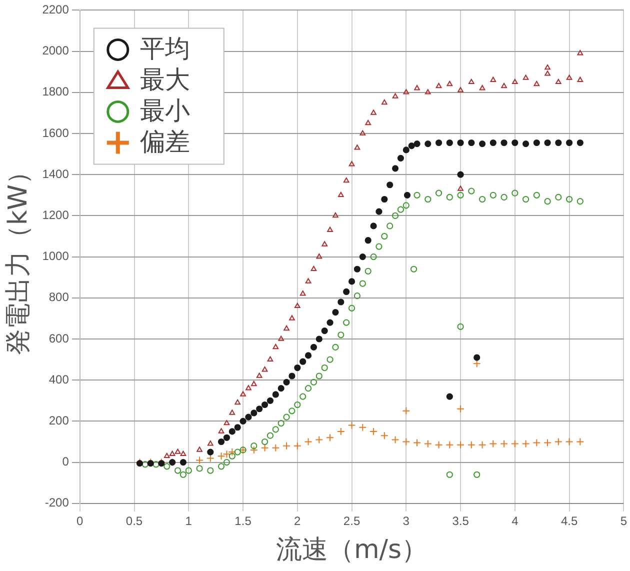  What do you see at coordinates (461, 521) in the screenshot?
I see `x-tick-label: 3.5` at bounding box center [461, 521].